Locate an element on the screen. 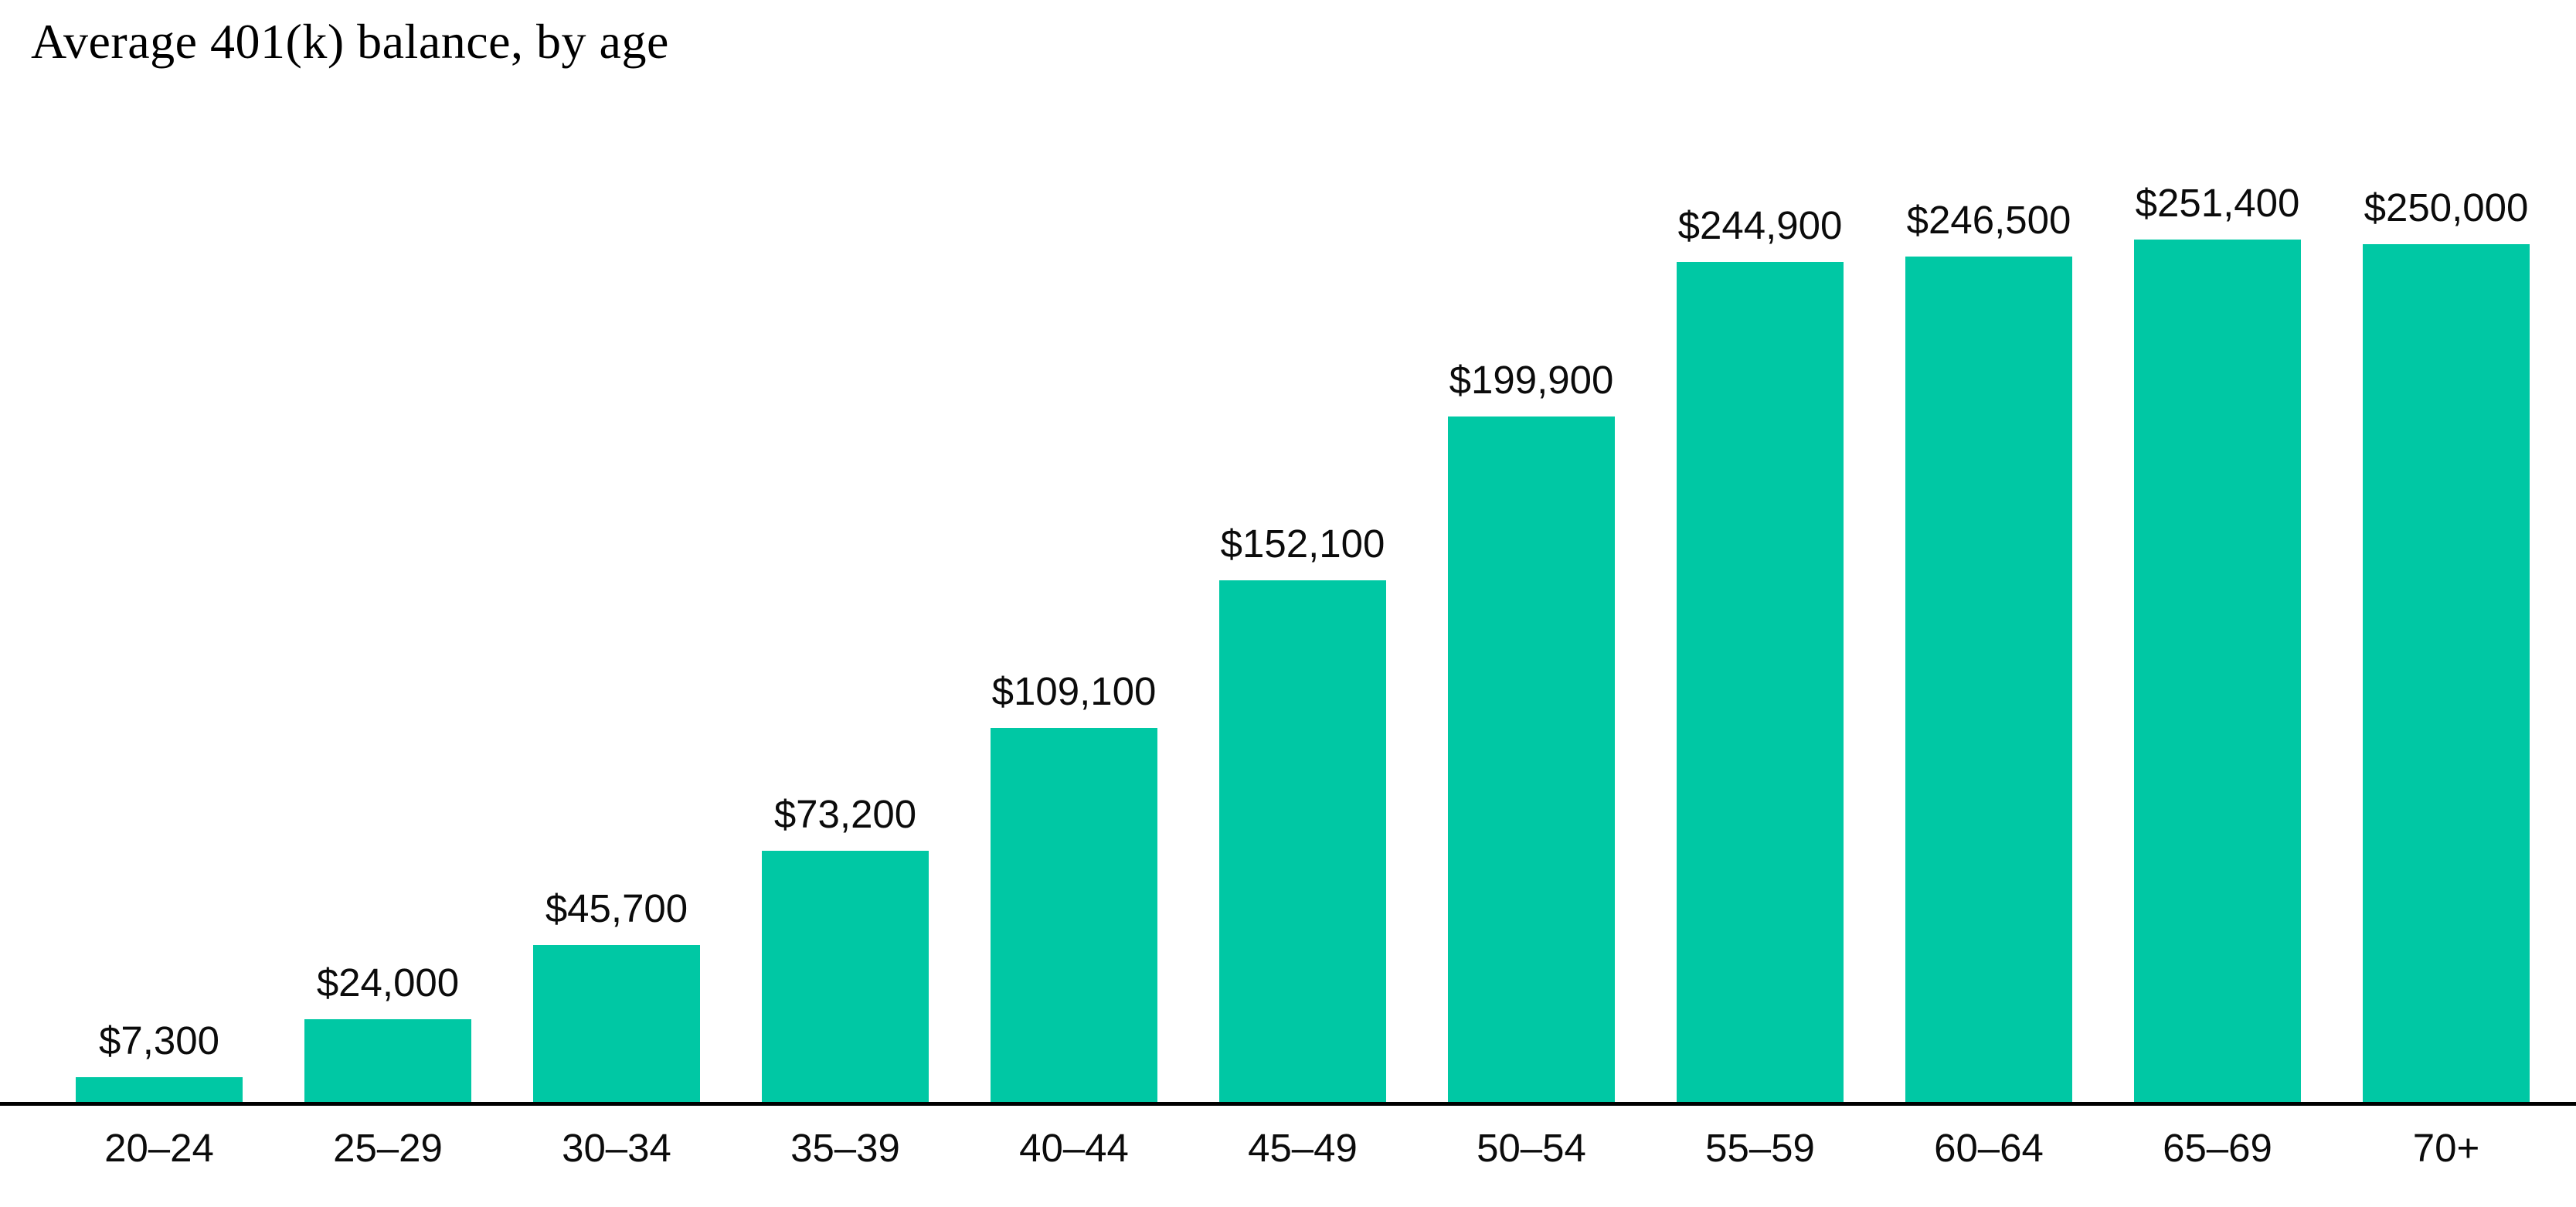 This screenshot has height=1207, width=2576. bar-group: $152,100 is located at coordinates (1302, 551).